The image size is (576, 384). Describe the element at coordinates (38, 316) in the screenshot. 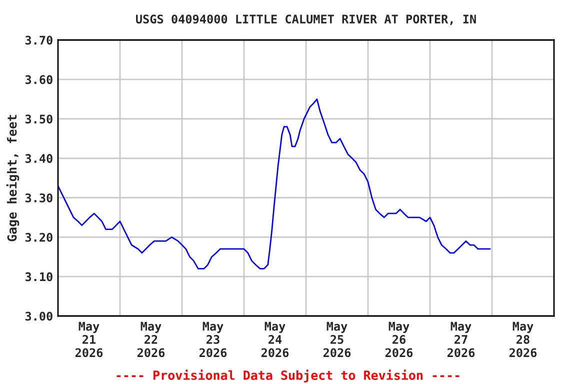

I see `y-tick-label: 3.00` at that location.